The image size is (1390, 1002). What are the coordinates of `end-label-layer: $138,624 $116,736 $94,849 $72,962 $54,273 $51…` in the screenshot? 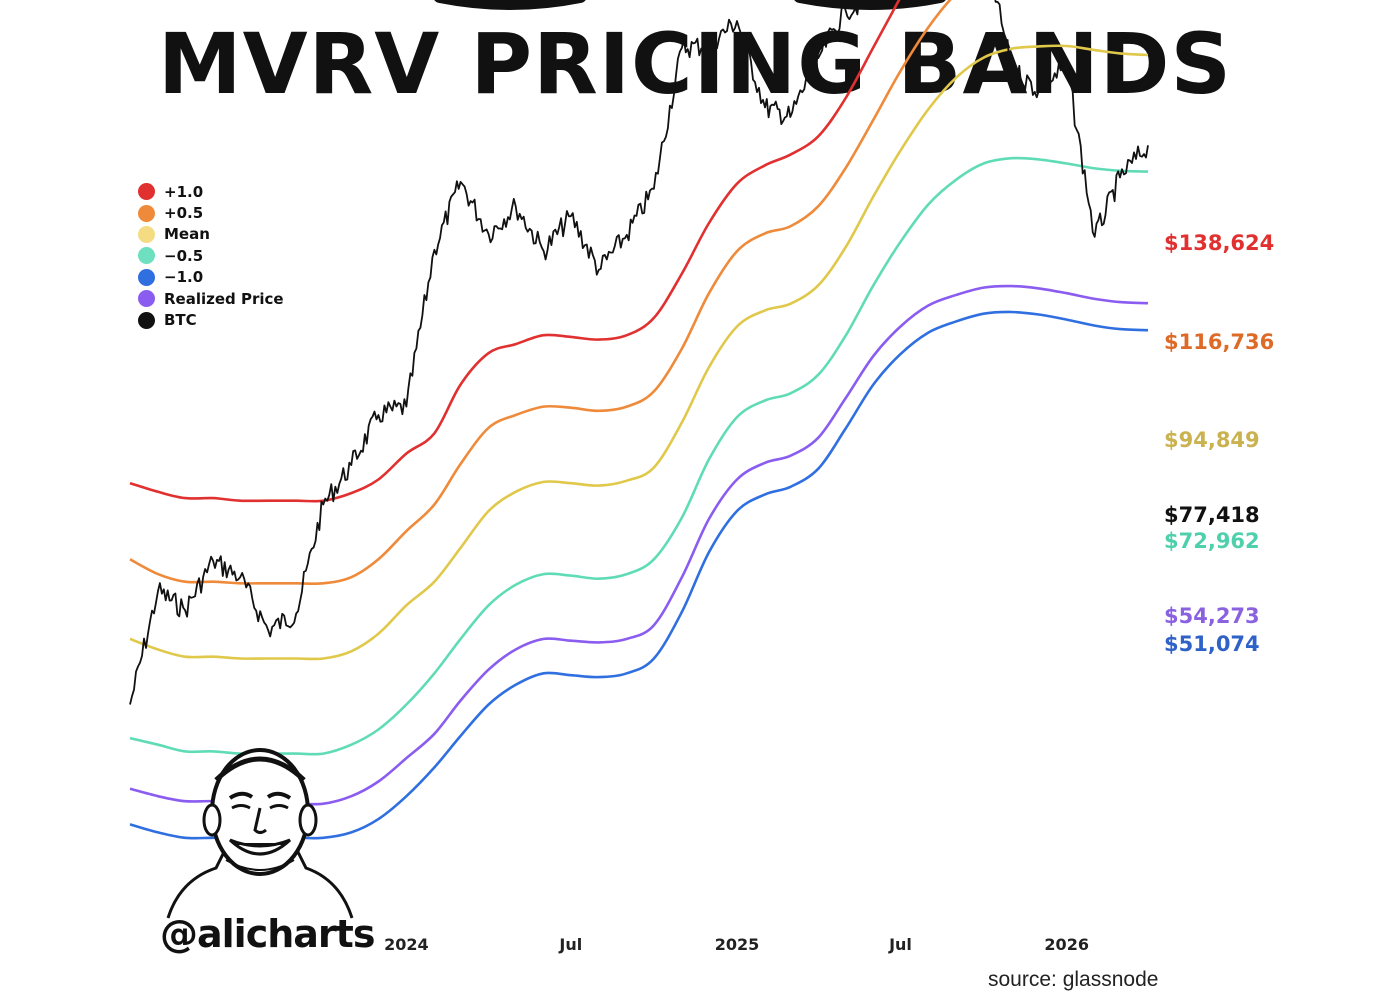 It's located at (1219, 443).